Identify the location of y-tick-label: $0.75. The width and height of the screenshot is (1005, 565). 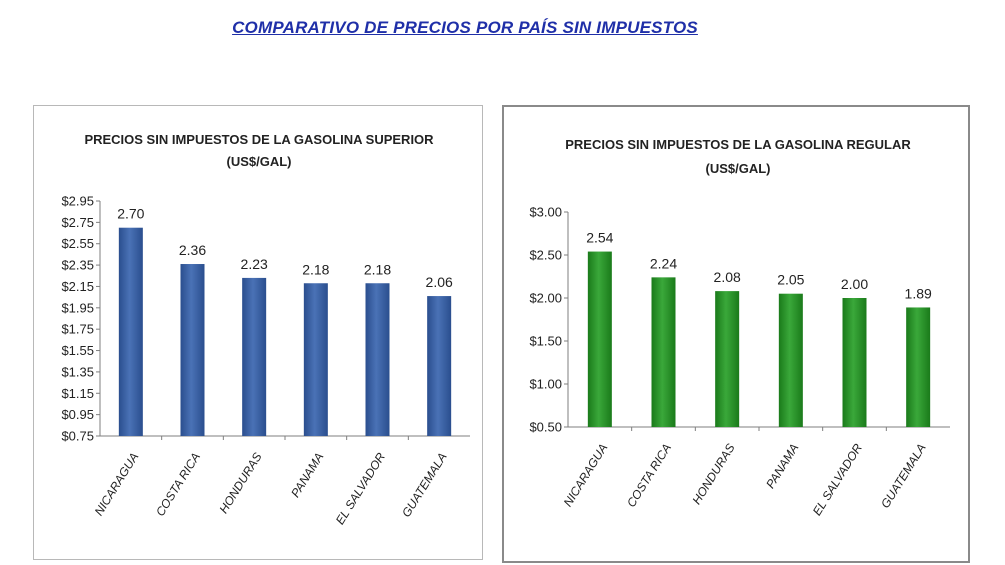
(77, 436).